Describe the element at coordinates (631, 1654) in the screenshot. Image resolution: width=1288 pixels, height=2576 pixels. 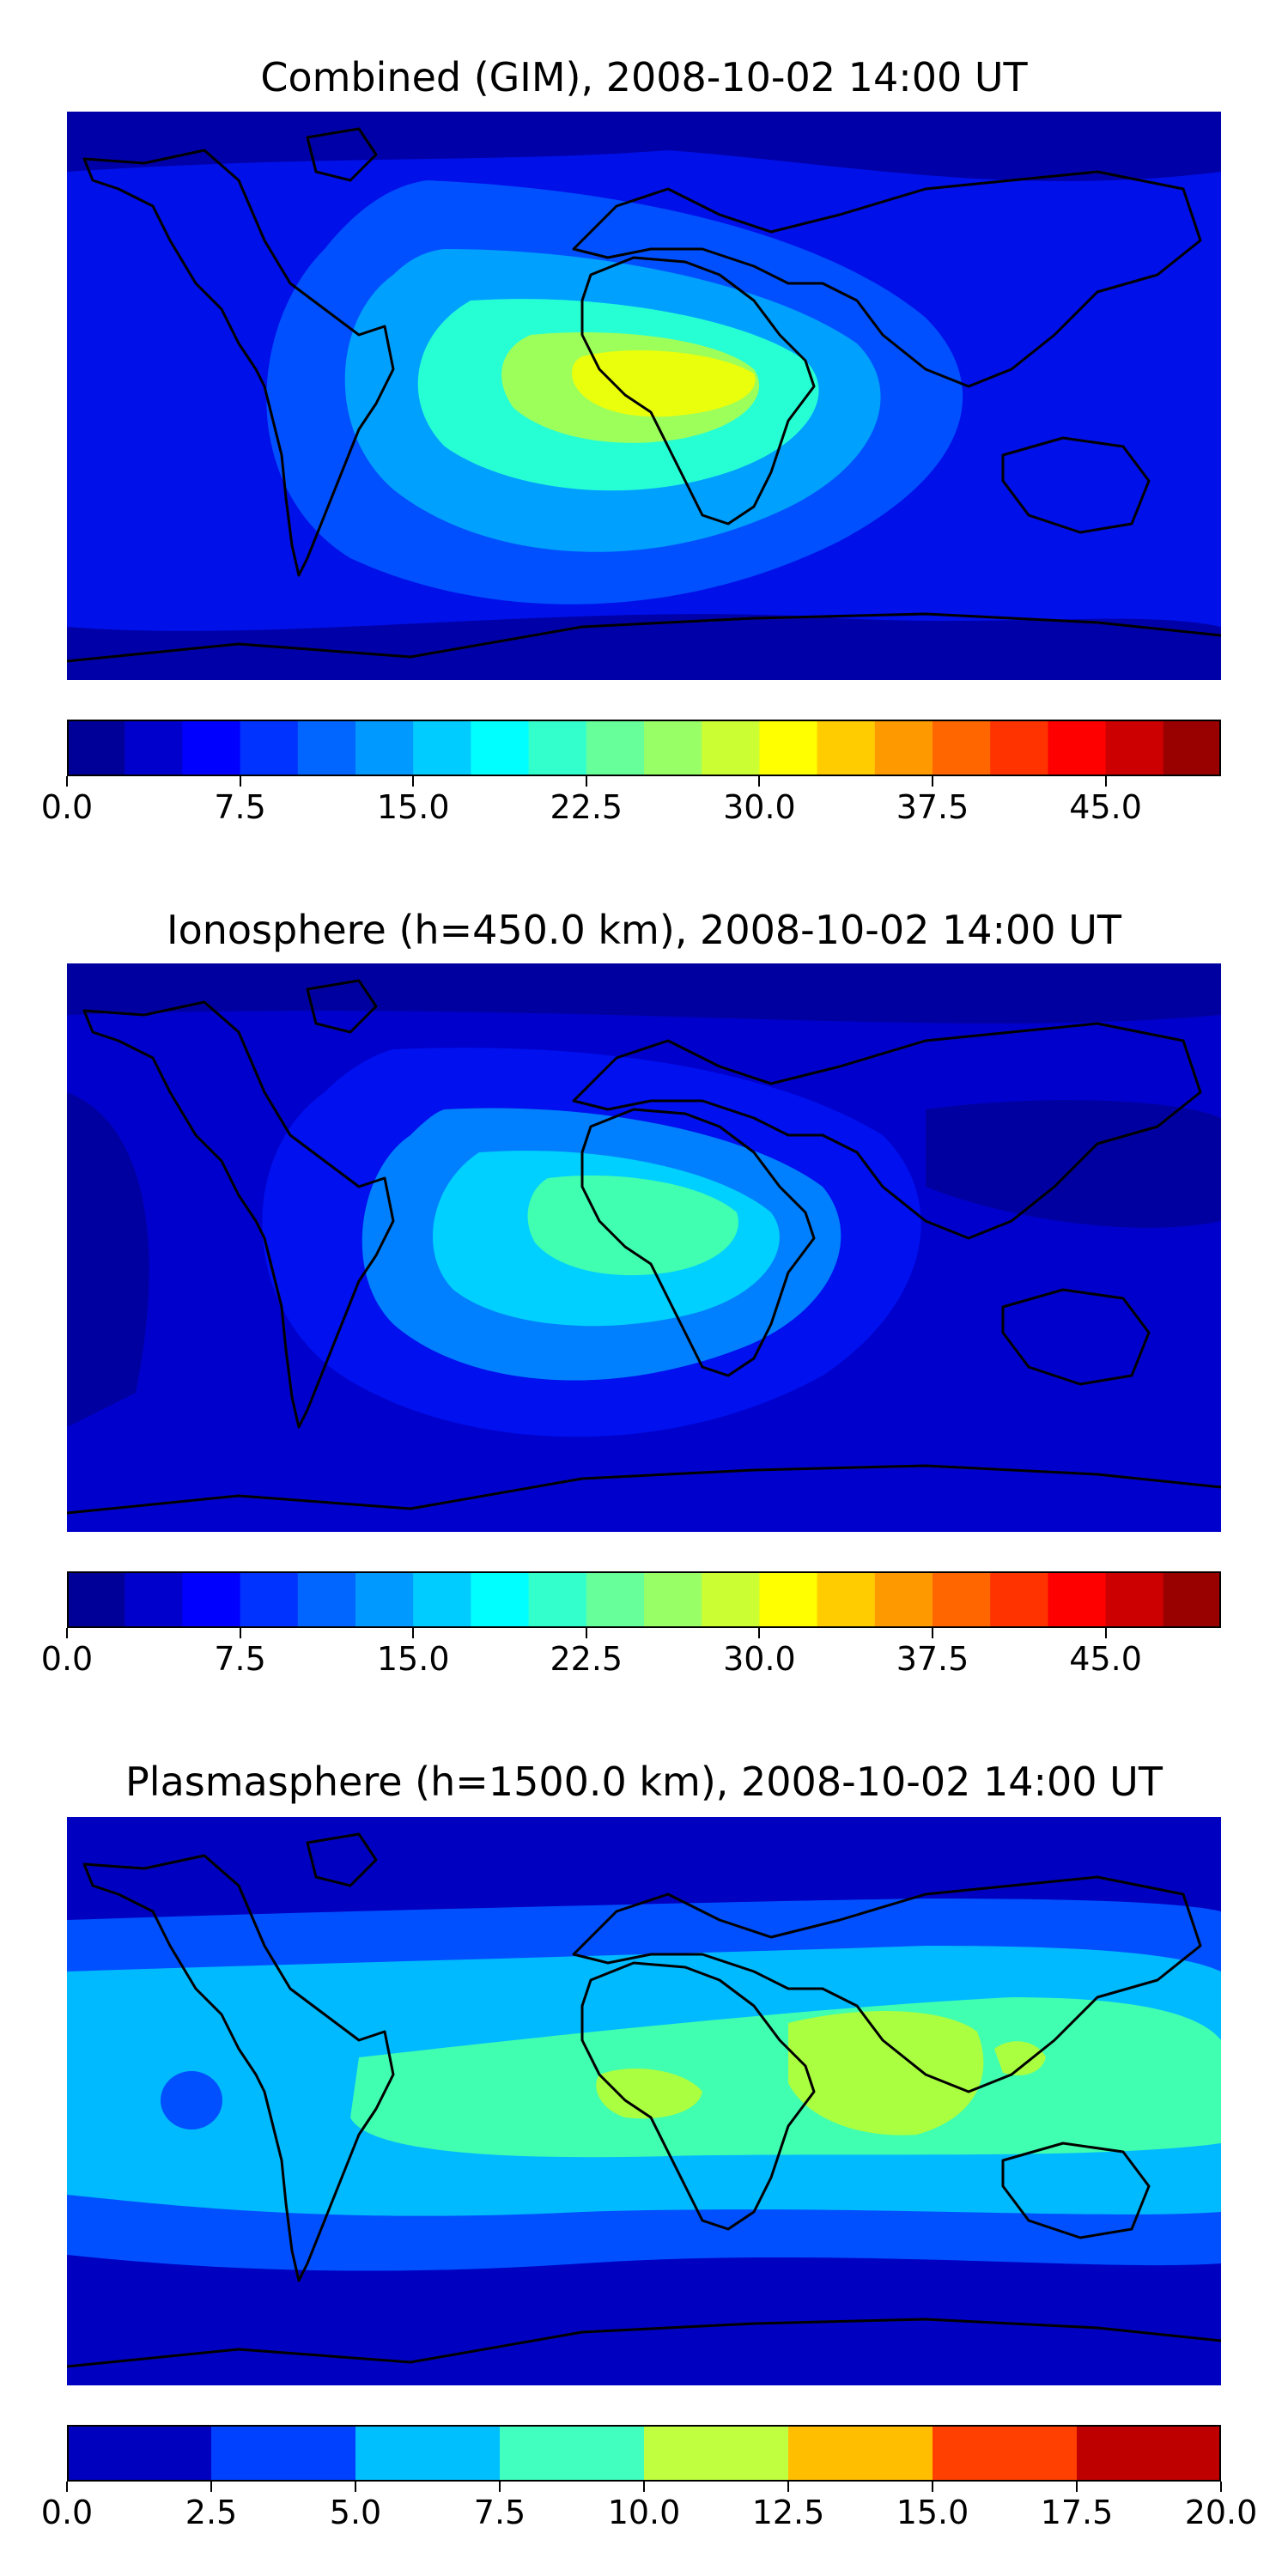
I see `colorbar-ticks-ionosphere: 0.0 7.5 15.0 22.5 30.0 37.5 45.0` at that location.